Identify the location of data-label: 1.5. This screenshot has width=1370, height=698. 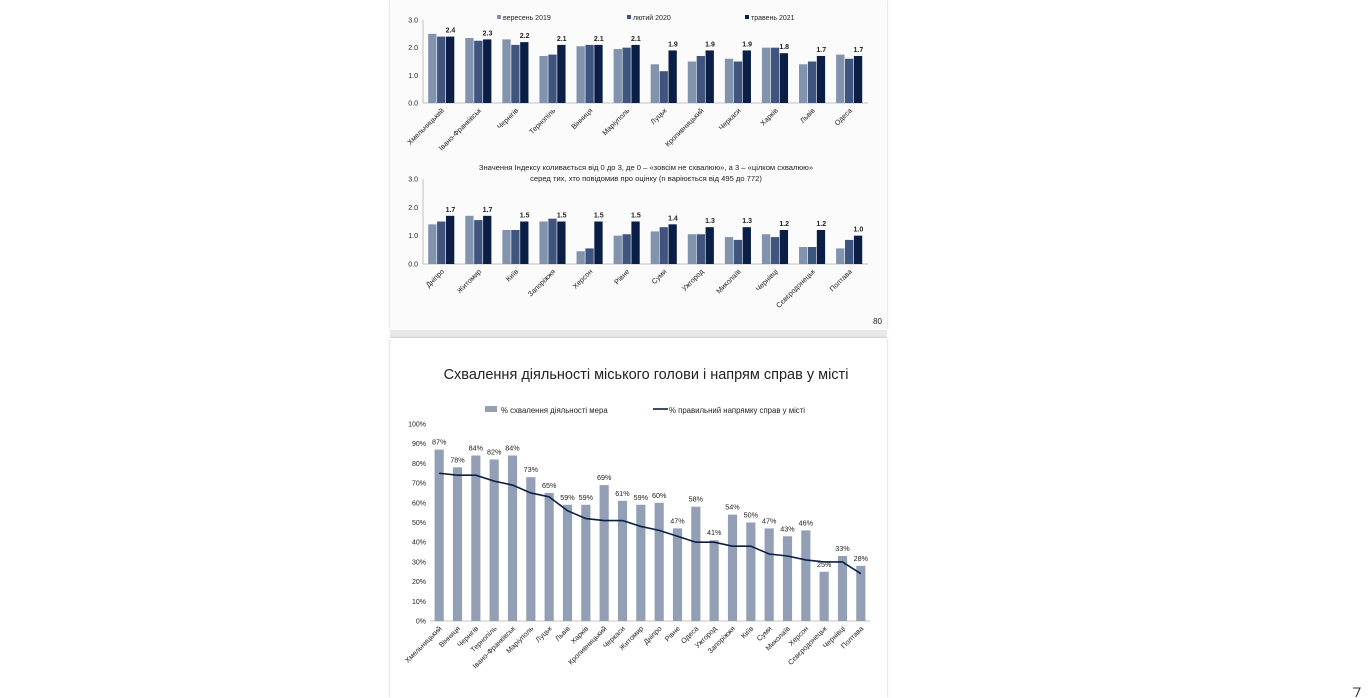
(599, 216).